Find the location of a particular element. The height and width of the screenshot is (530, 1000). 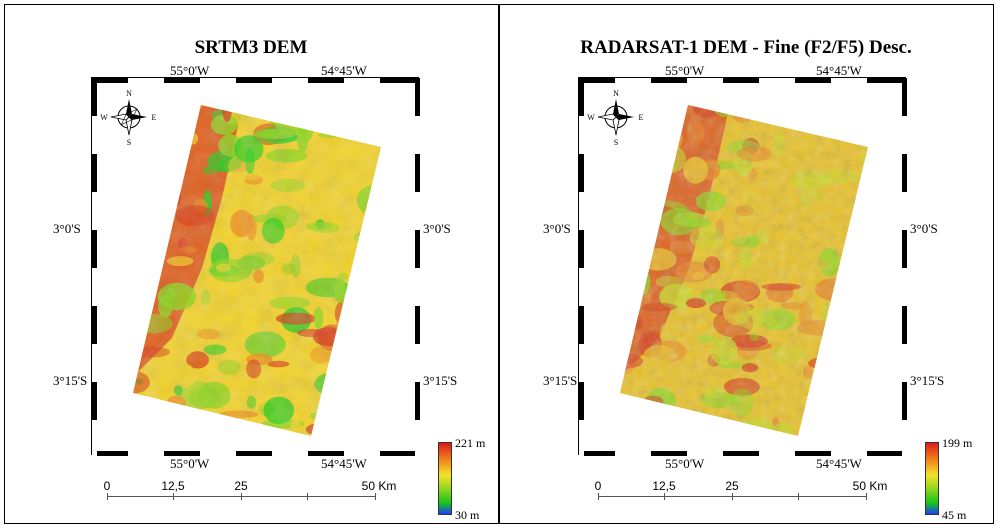

scale-label-3: 50 Km is located at coordinates (379, 486).